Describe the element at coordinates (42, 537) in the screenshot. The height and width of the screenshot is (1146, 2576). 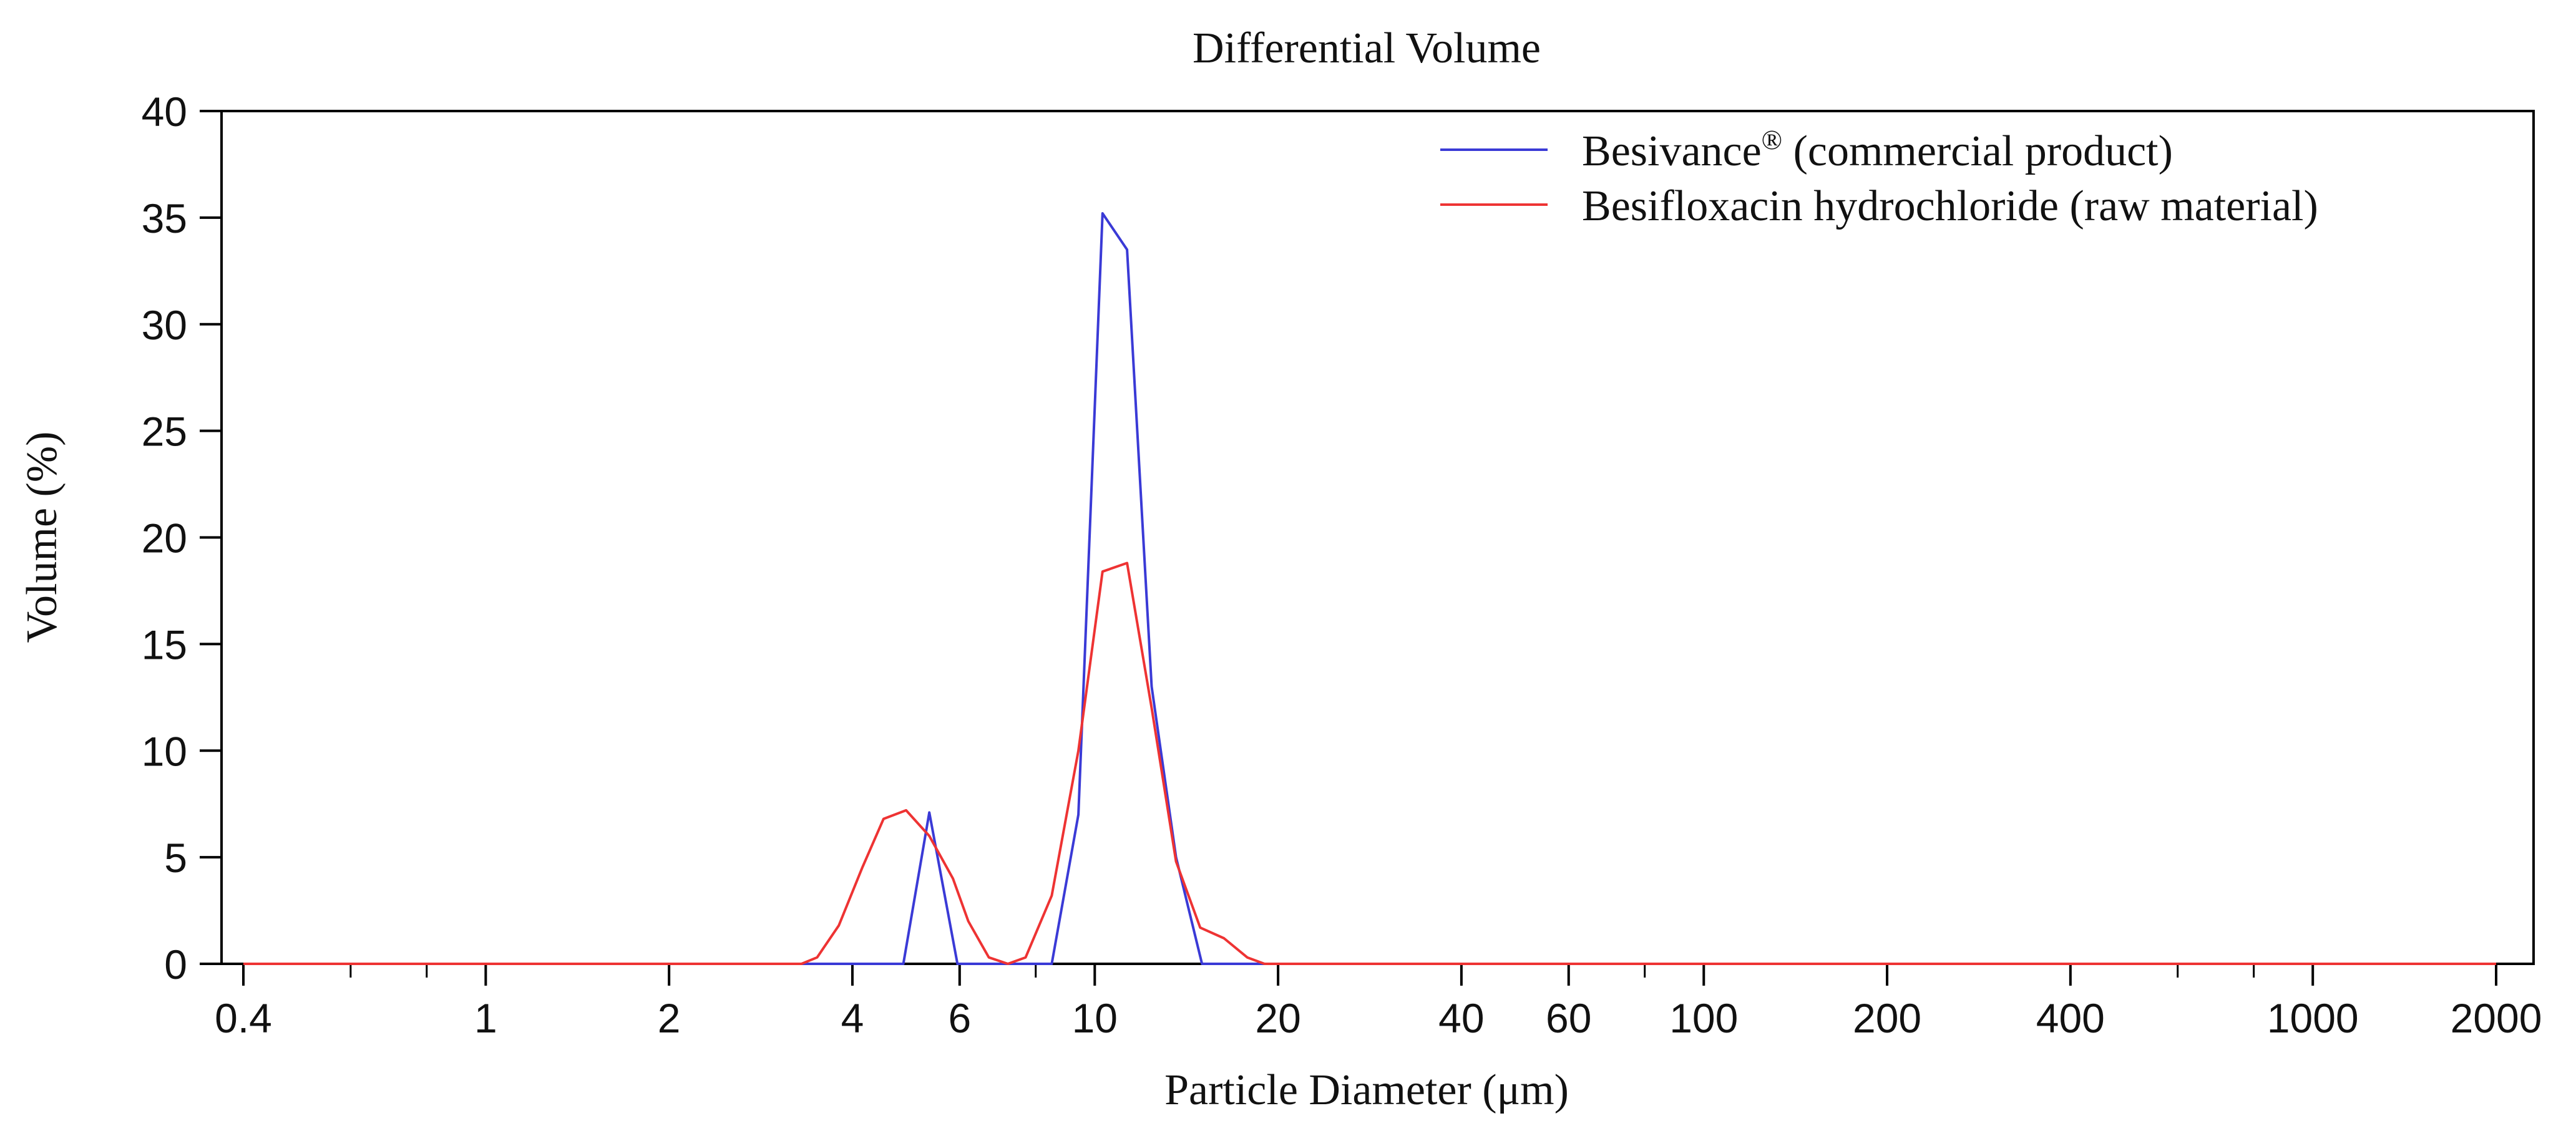
I see `y-axis-label: Volume (%)` at that location.